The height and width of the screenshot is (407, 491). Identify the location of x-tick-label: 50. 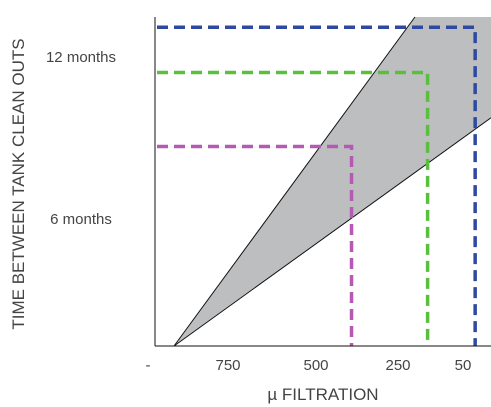
(463, 365).